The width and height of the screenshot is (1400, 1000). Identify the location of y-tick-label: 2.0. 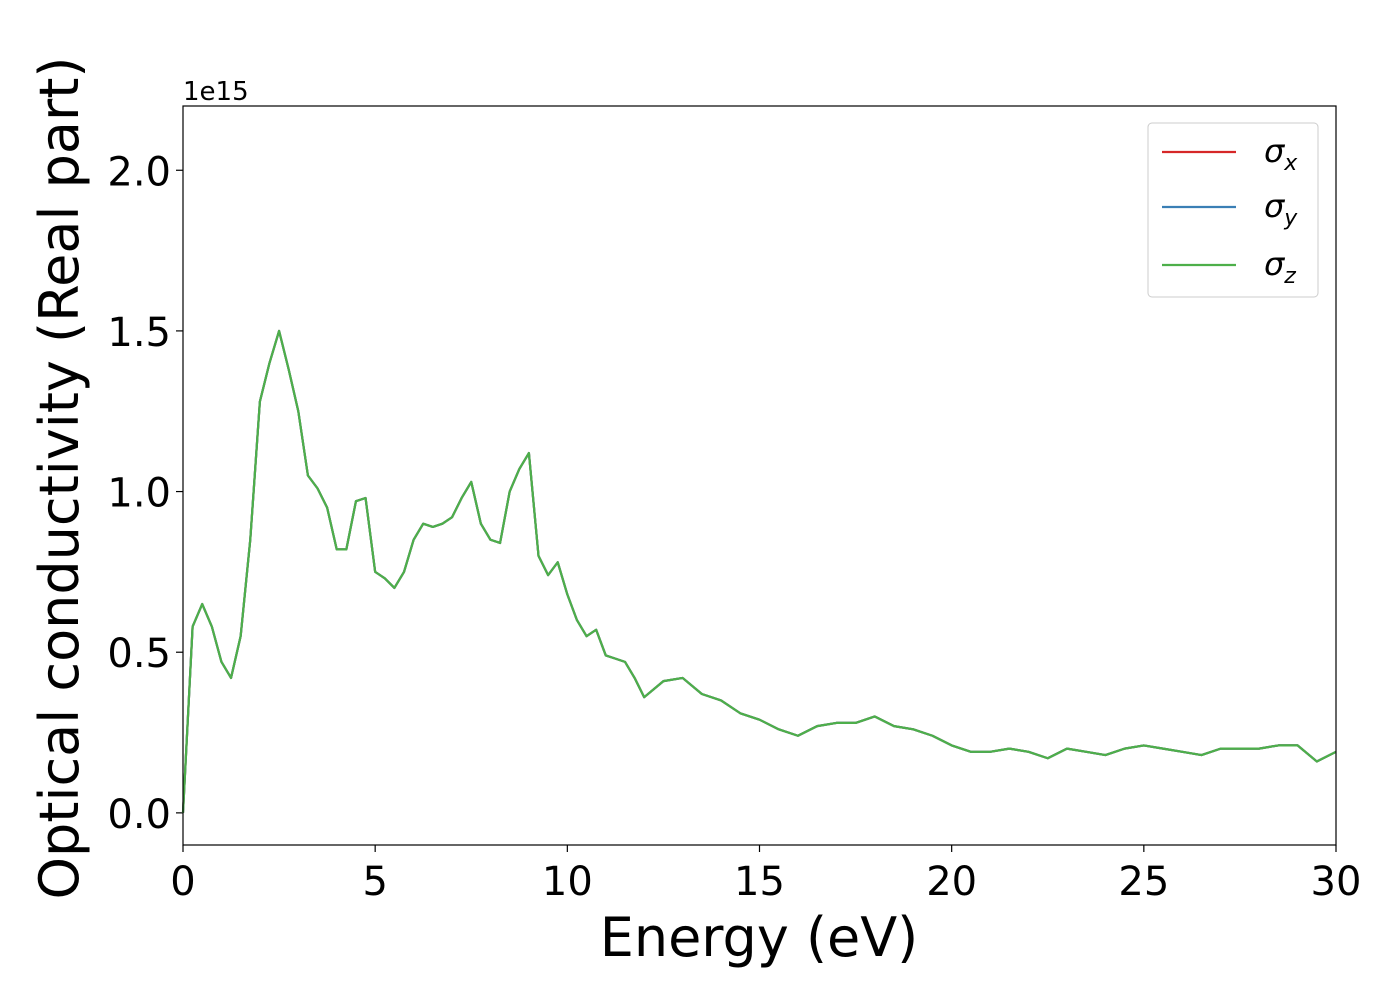
(139, 172).